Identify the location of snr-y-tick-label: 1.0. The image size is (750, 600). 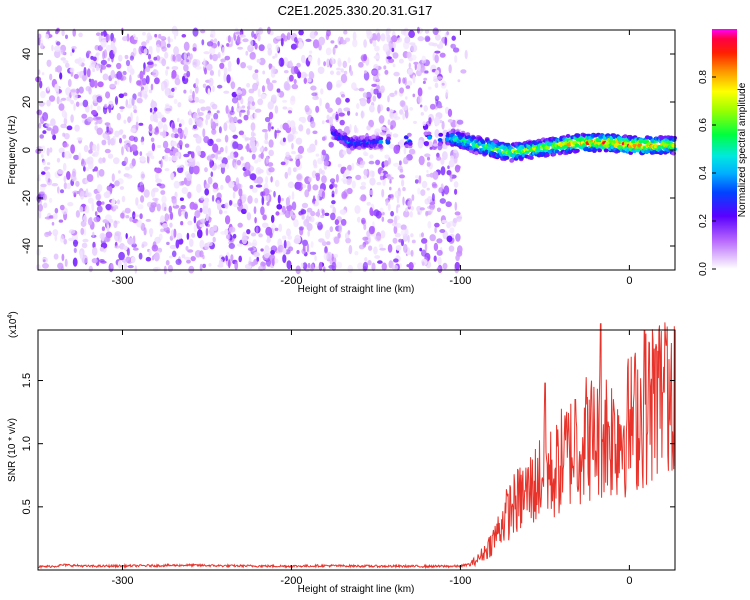
(27, 443).